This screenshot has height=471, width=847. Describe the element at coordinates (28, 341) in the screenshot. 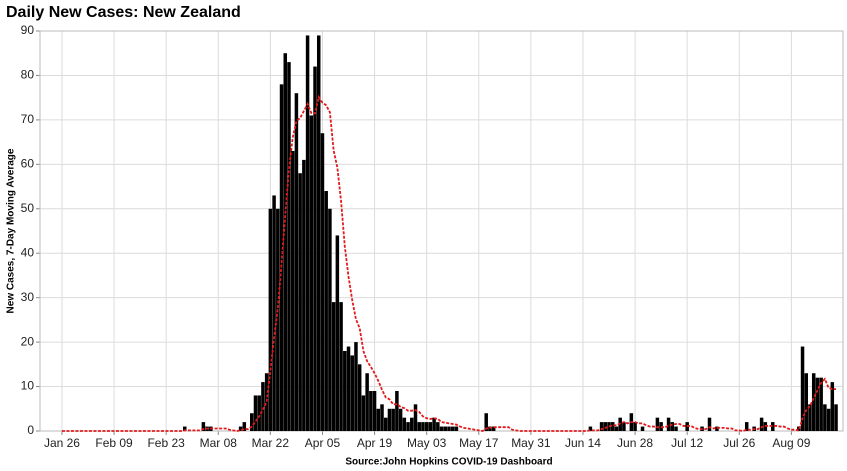

I see `y-tick-label: 20` at that location.